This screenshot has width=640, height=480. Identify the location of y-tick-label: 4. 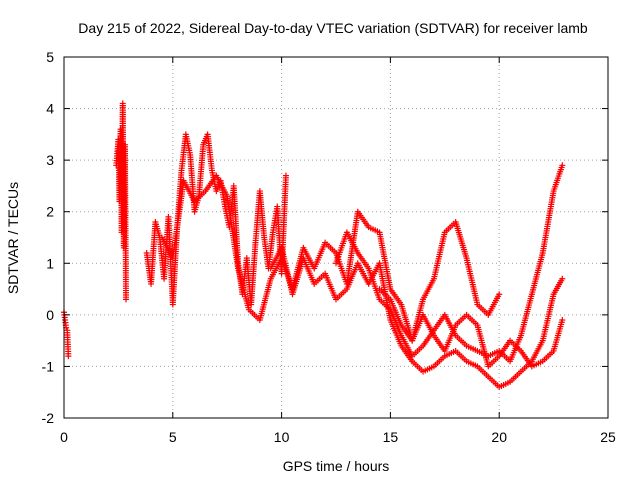
(50, 109).